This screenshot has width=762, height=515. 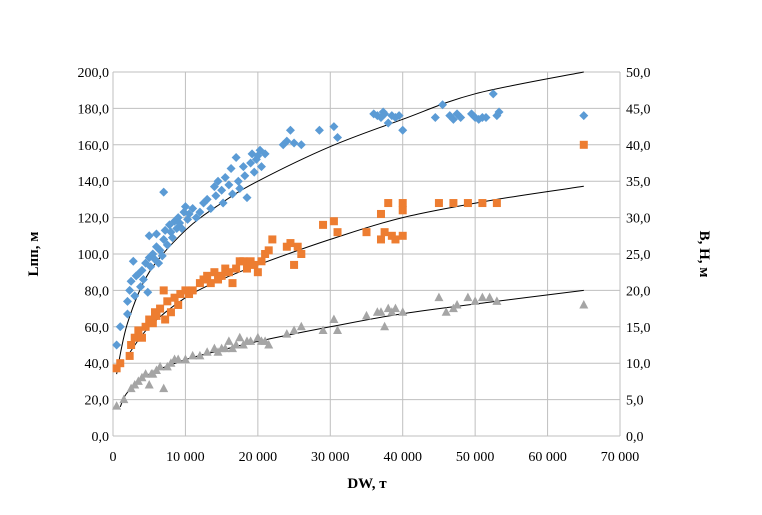 I want to click on x-tick-label: 0, so click(x=113, y=457).